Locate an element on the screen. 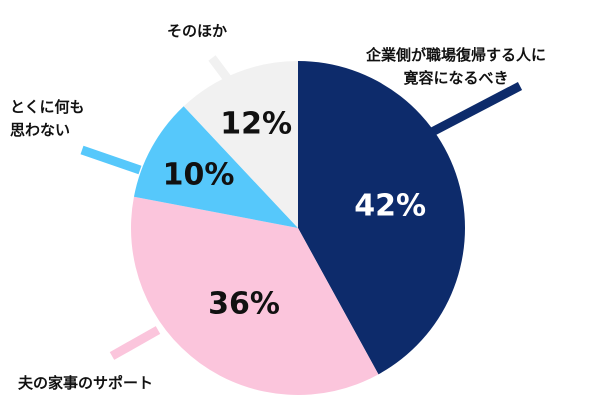 This screenshot has height=413, width=600. slice-value-label: 36% is located at coordinates (244, 303).